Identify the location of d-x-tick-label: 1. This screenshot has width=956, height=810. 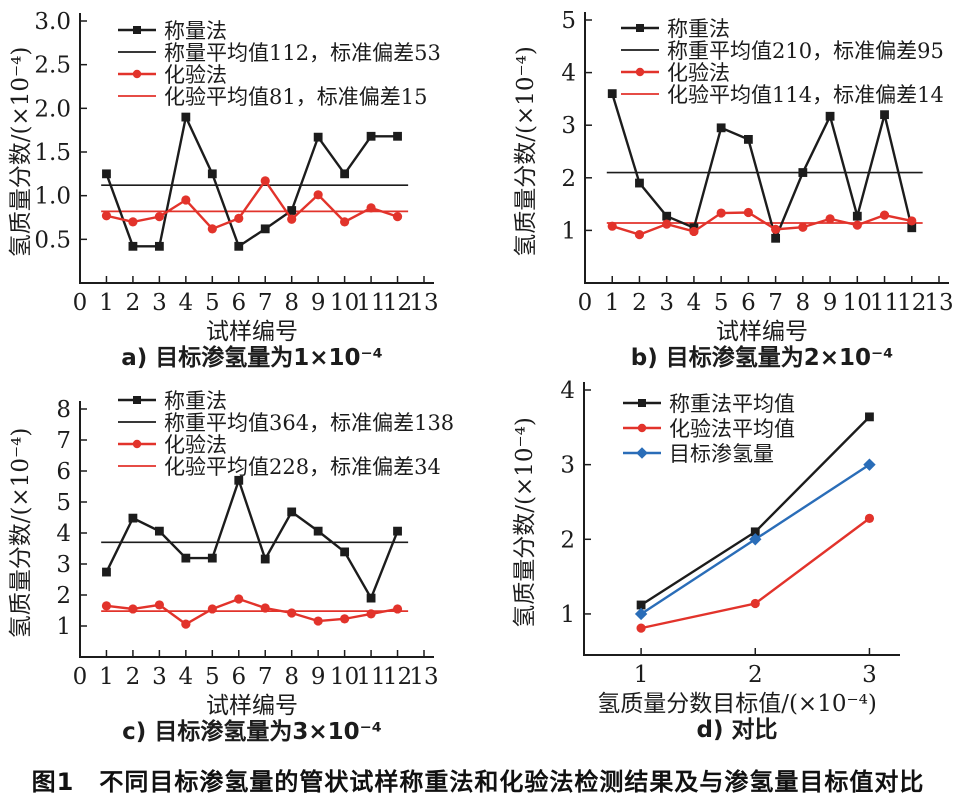
(641, 675).